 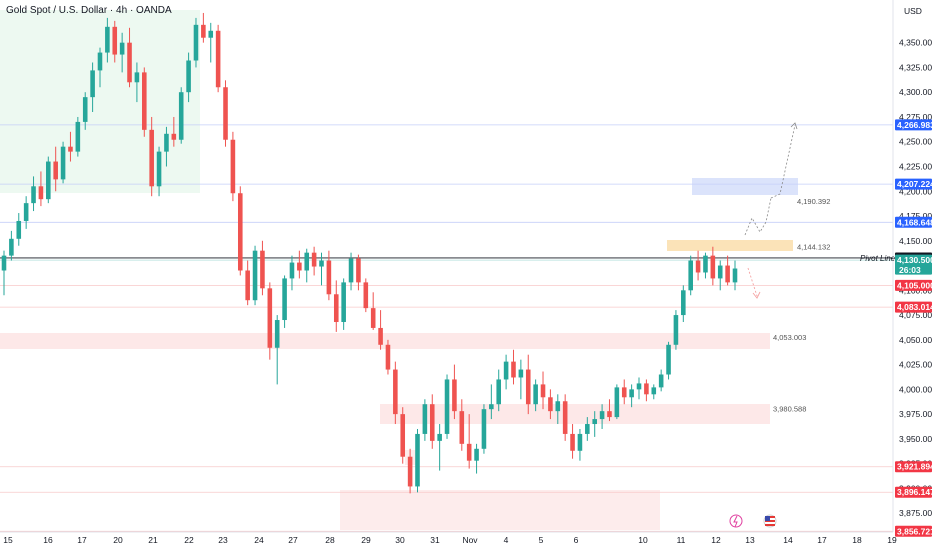 What do you see at coordinates (541, 540) in the screenshot?
I see `x-tick-label: 5` at bounding box center [541, 540].